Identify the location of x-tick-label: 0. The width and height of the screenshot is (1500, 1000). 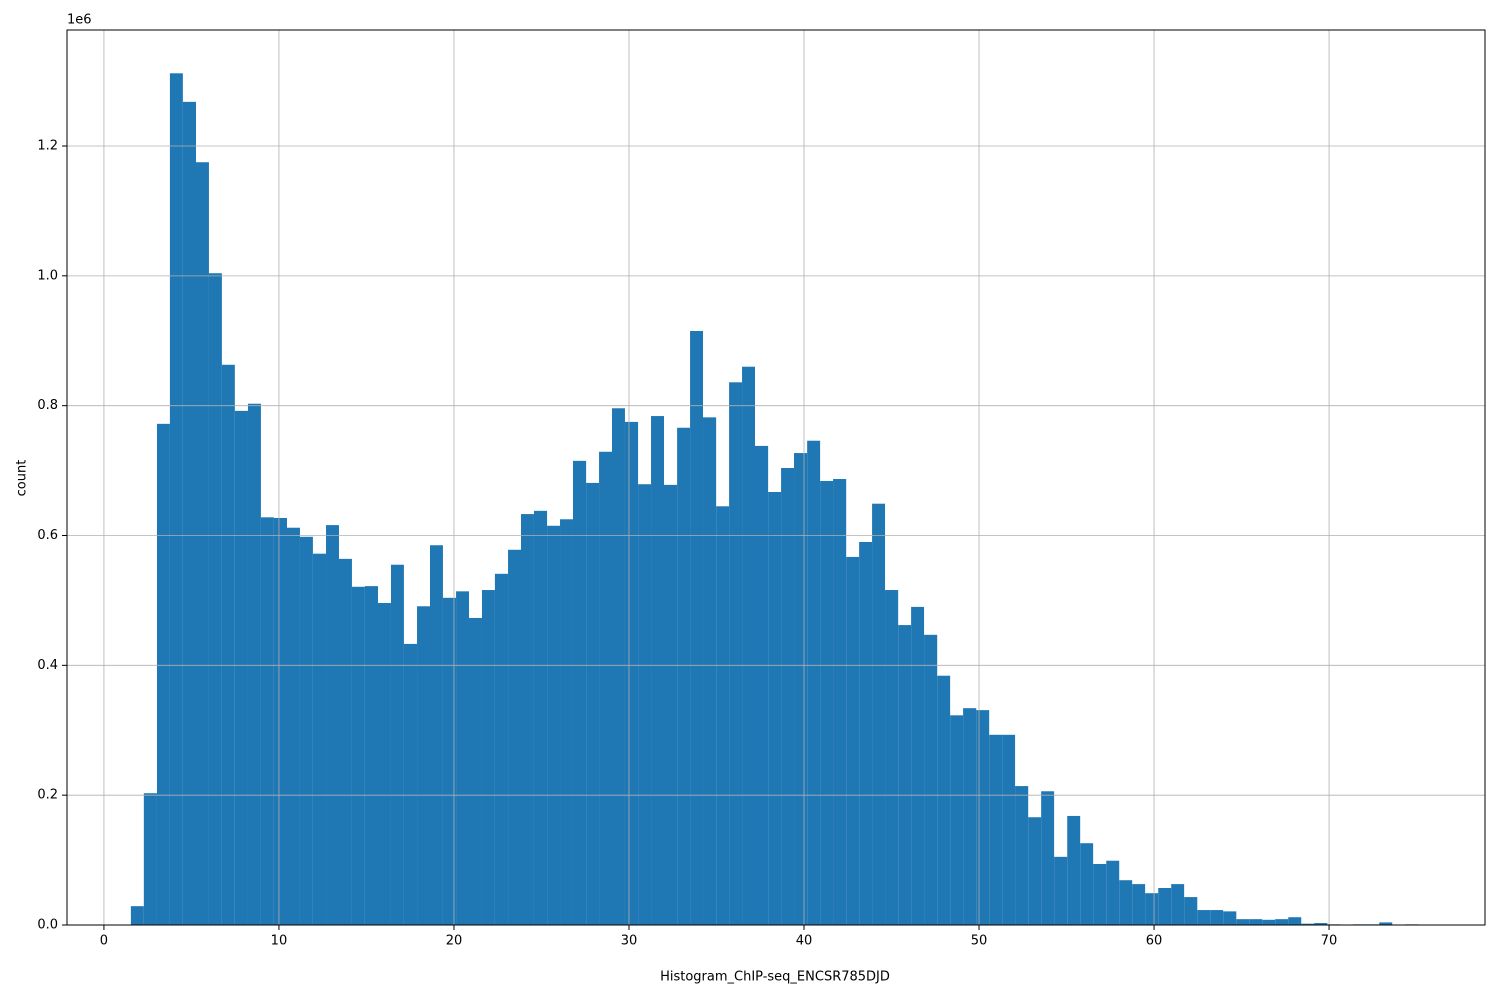
(104, 941).